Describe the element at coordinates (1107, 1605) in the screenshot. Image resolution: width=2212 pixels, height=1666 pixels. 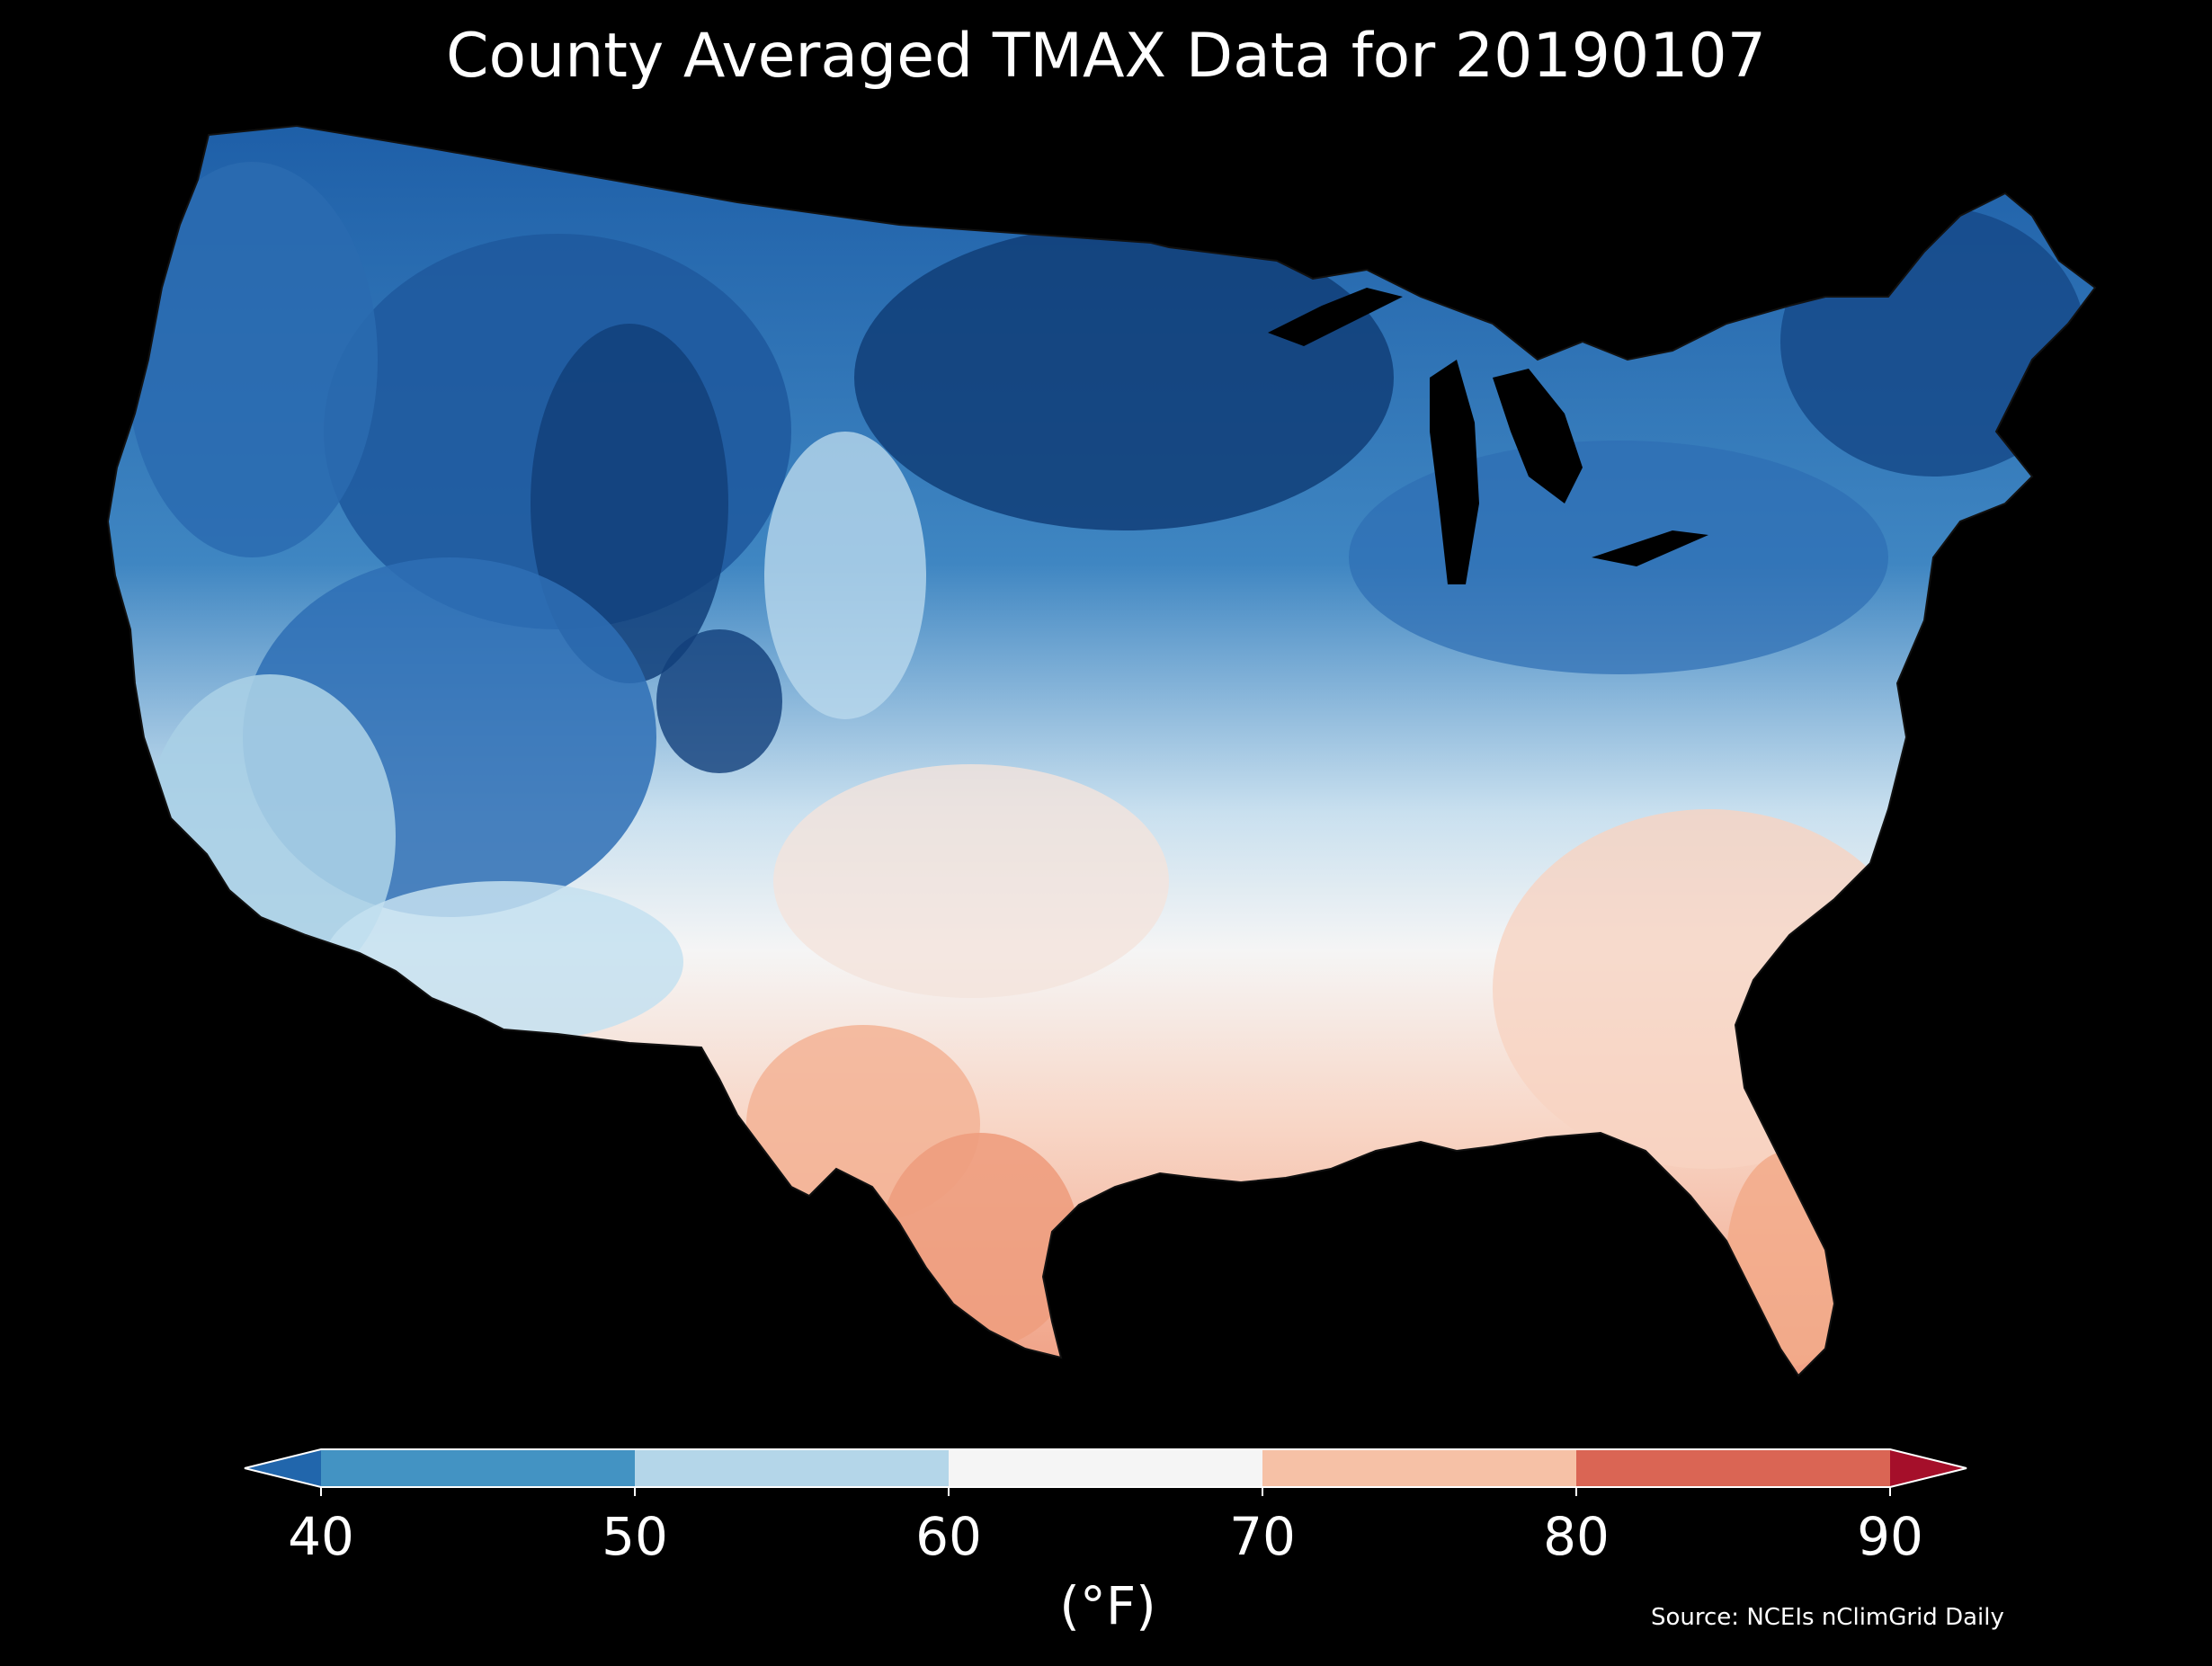
I see `colorbar-unit-label: (°F)` at that location.